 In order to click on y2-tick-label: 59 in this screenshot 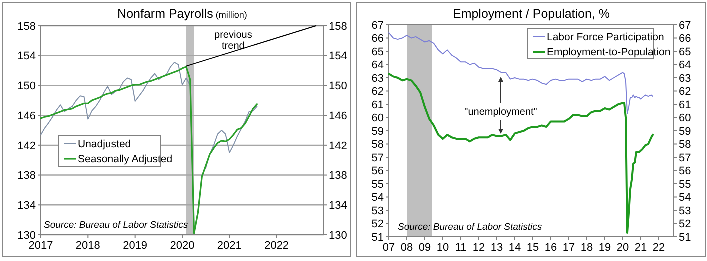, I will do `click(685, 132)`.